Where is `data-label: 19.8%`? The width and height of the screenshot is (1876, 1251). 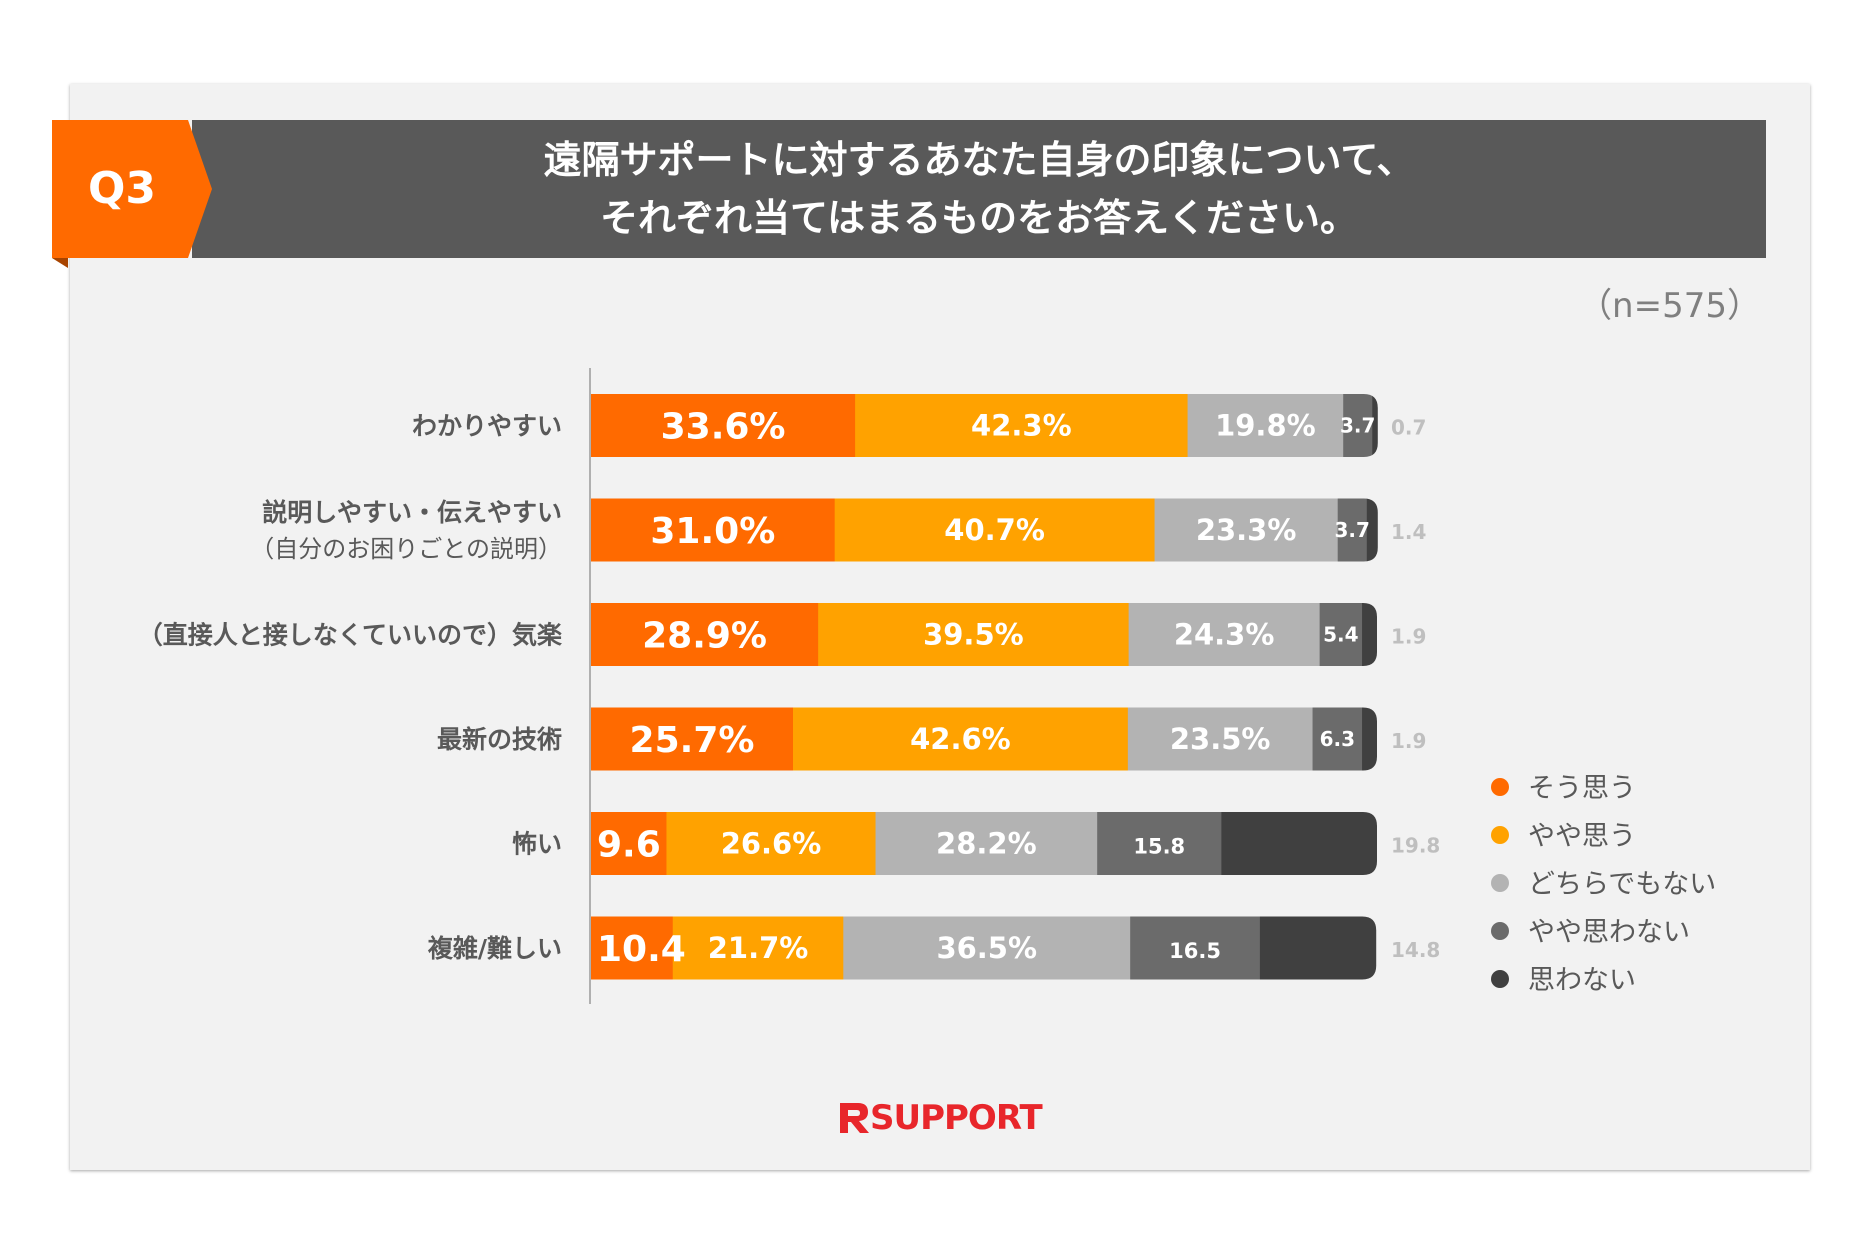 data-label: 19.8% is located at coordinates (1265, 426).